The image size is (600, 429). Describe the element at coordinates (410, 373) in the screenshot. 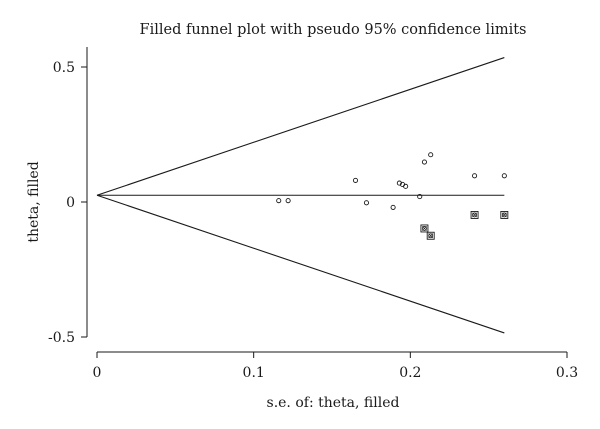

I see `x-tick-label: 0.2` at that location.